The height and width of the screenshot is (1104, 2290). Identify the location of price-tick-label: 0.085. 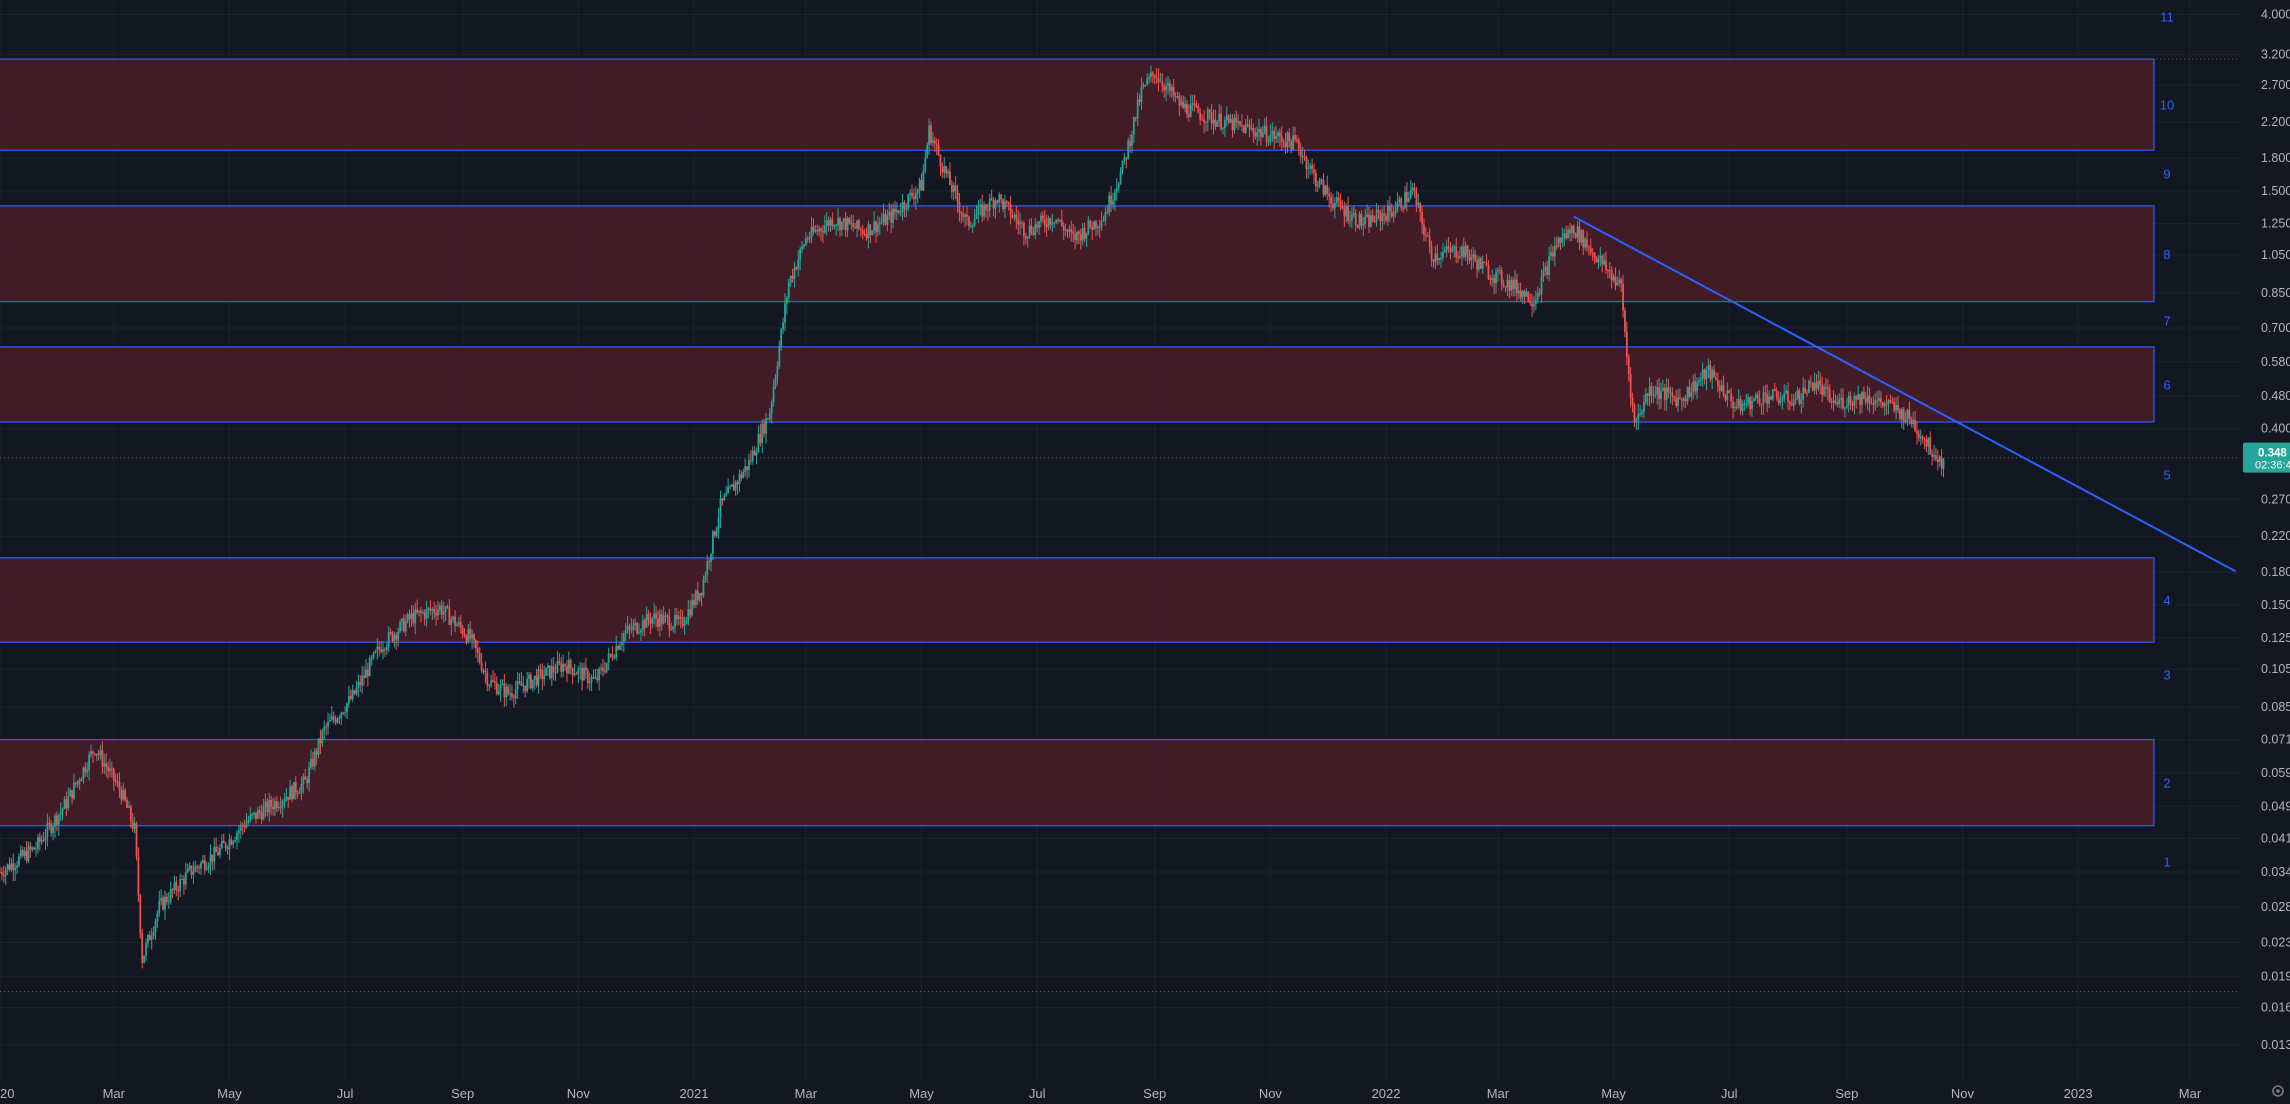
(2275, 707).